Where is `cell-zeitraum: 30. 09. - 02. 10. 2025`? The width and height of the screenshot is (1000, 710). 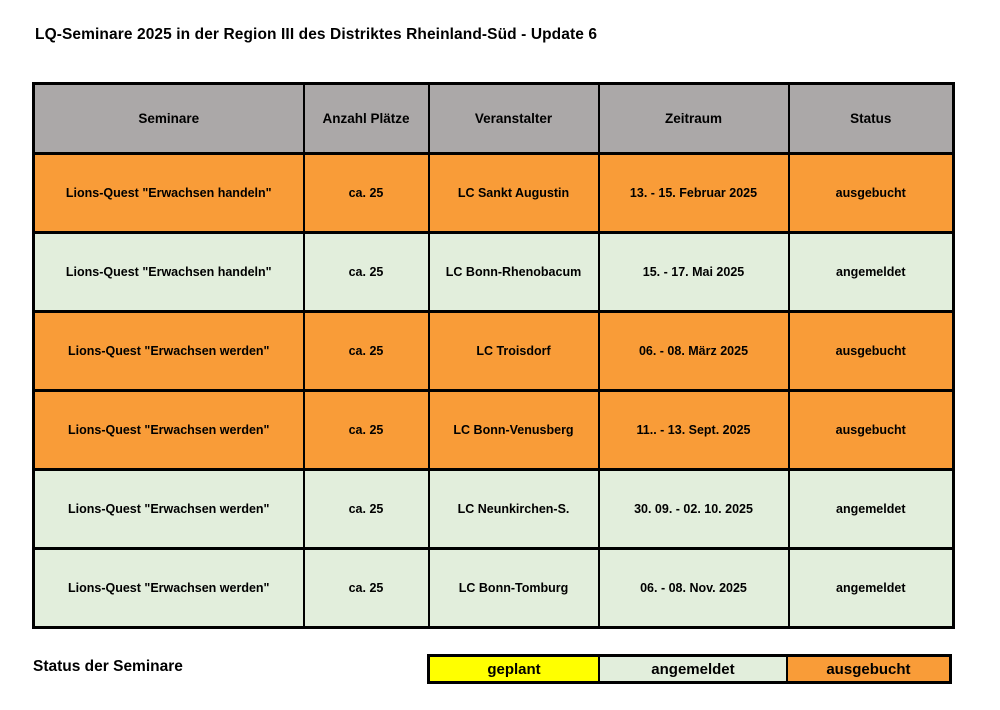
cell-zeitraum: 30. 09. - 02. 10. 2025 is located at coordinates (693, 509).